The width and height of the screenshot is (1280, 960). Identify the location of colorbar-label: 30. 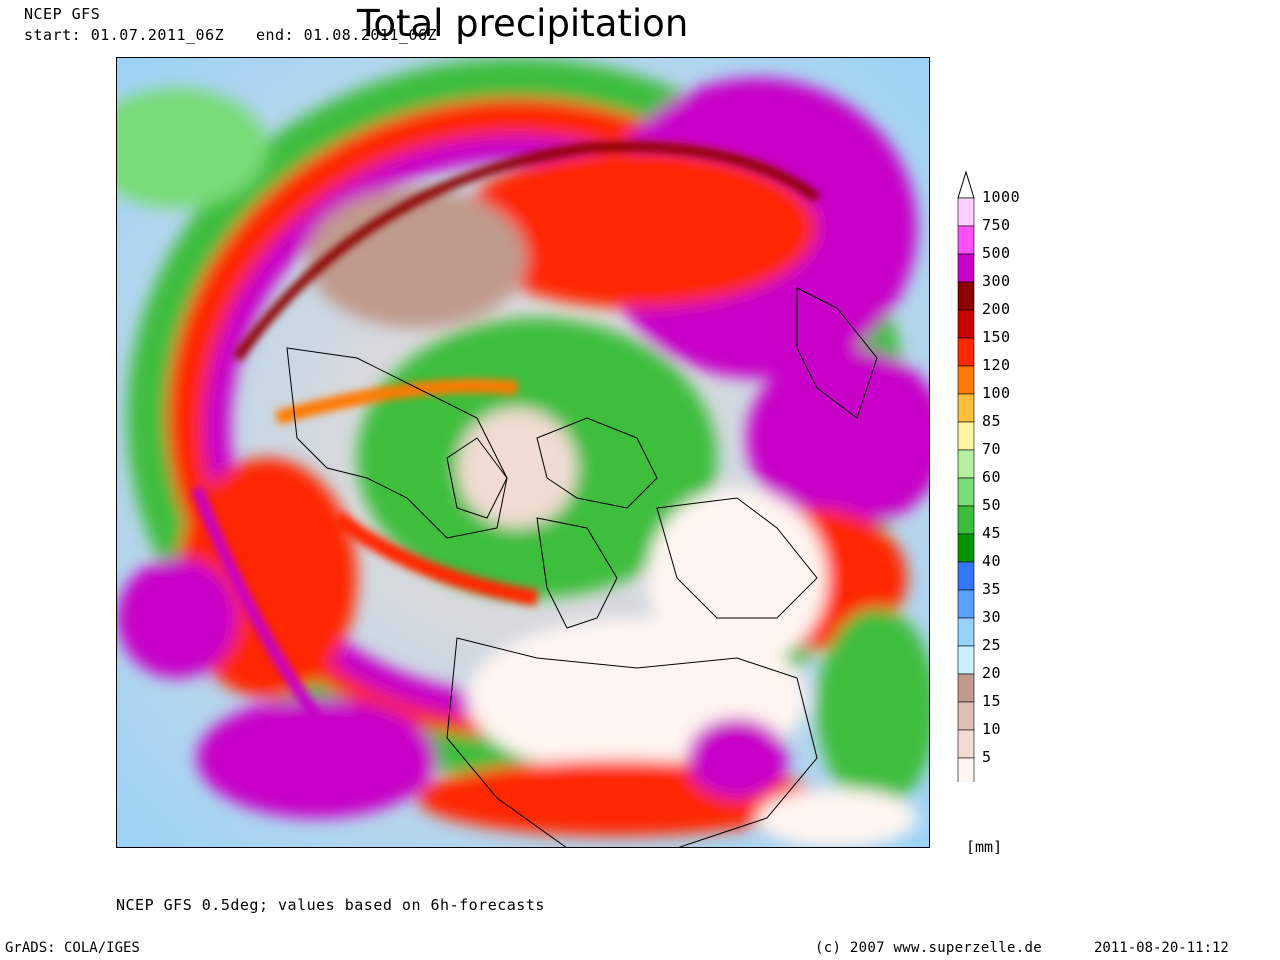
(992, 617).